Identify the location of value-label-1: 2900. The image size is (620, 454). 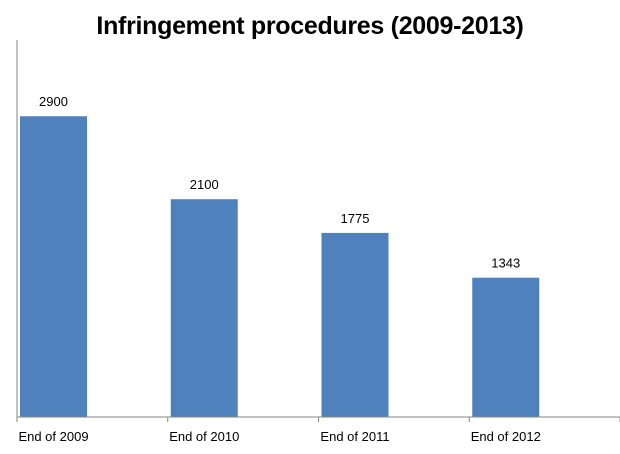
(53, 101).